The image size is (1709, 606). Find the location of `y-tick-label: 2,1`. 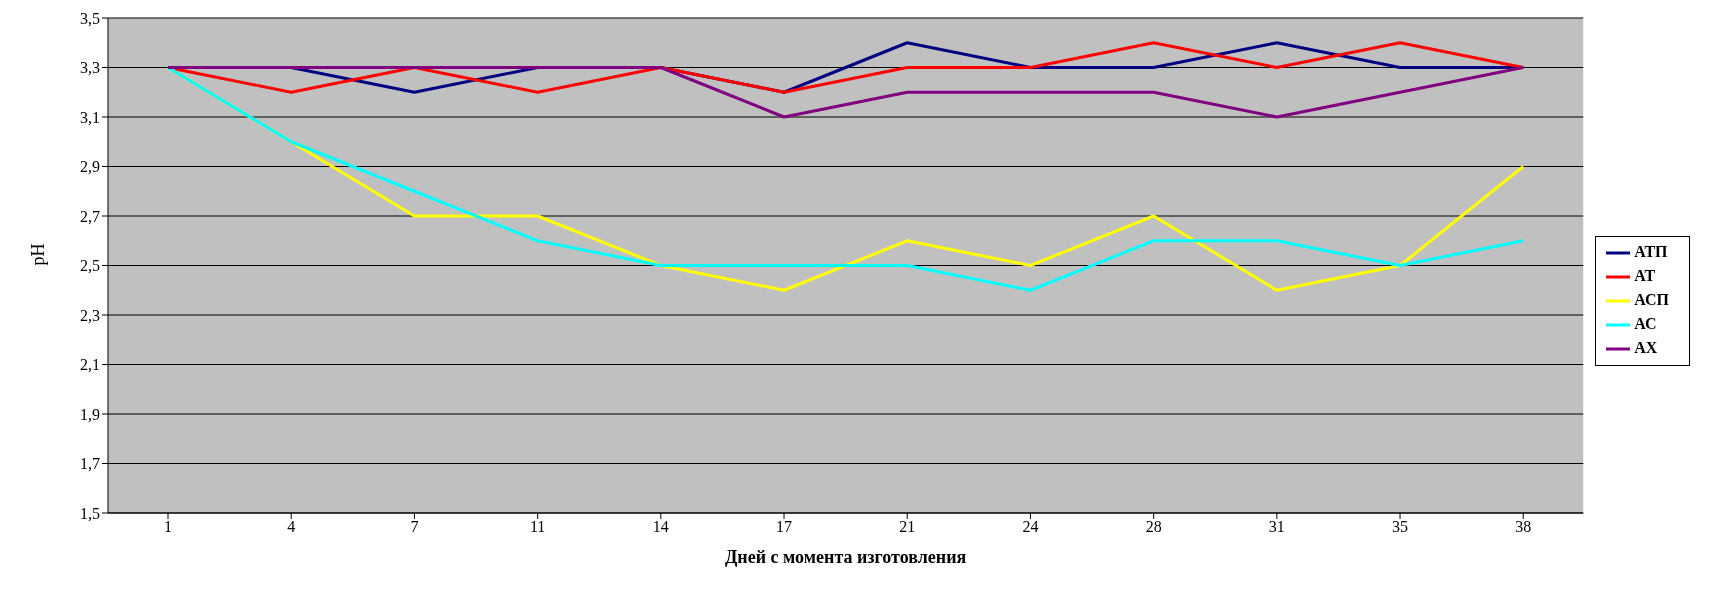

y-tick-label: 2,1 is located at coordinates (90, 365).